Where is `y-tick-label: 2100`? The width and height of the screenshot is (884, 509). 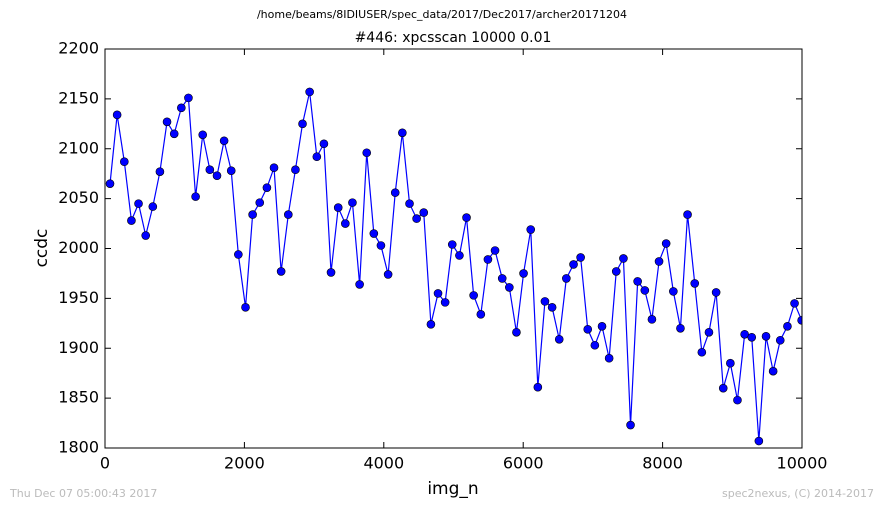 y-tick-label: 2100 is located at coordinates (78, 147).